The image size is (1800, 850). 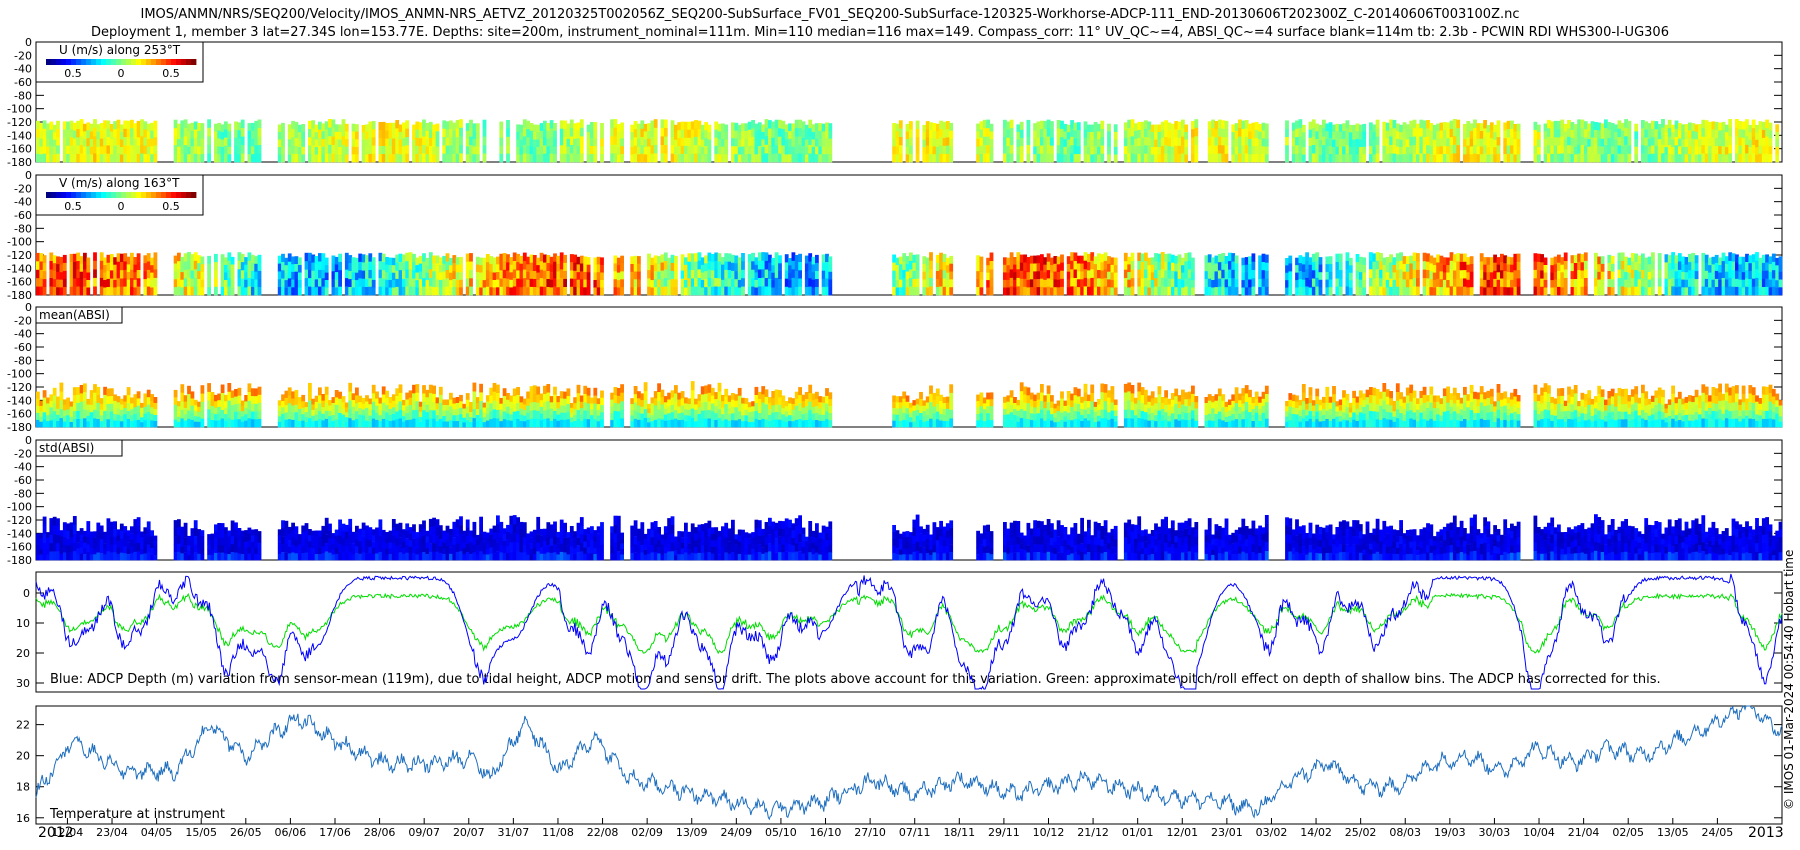 I want to click on y-tick-label: -180, so click(x=19, y=295).